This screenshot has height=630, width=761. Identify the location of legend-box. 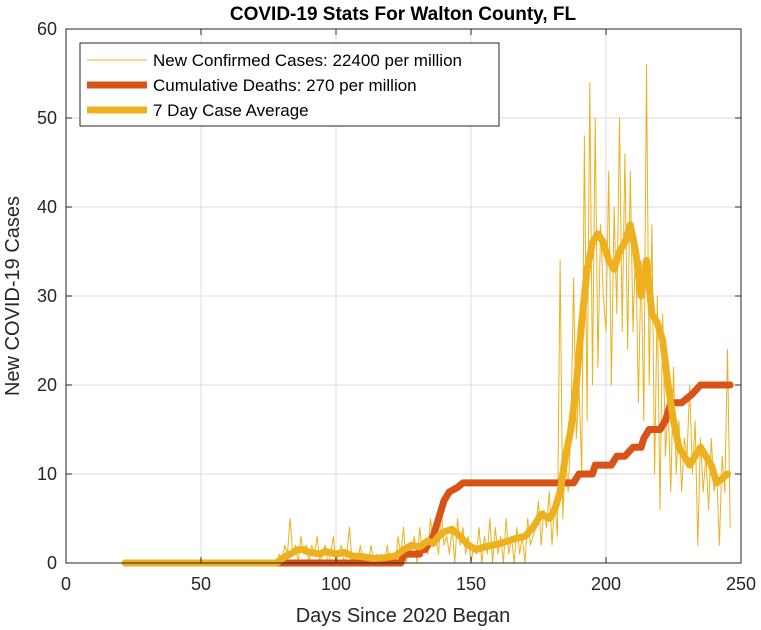
(289, 84).